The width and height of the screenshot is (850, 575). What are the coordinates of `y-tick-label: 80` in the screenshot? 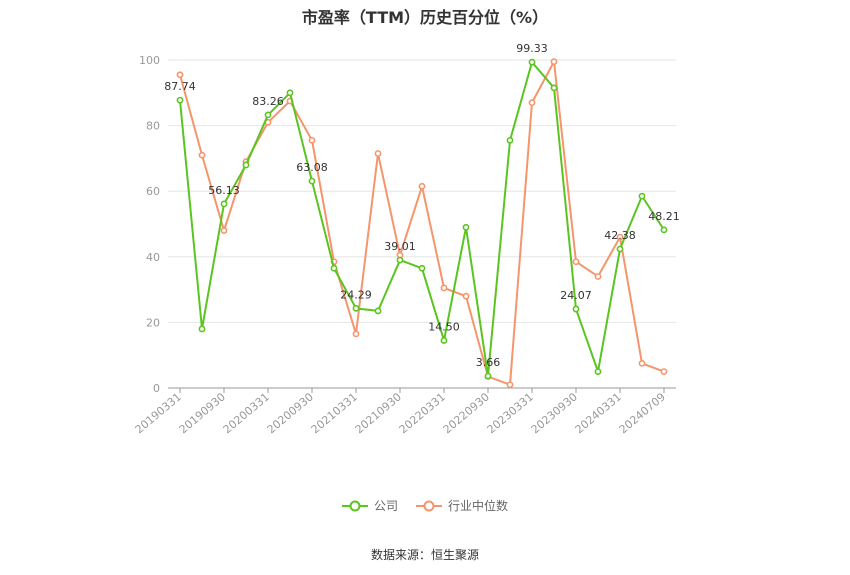 It's located at (153, 126).